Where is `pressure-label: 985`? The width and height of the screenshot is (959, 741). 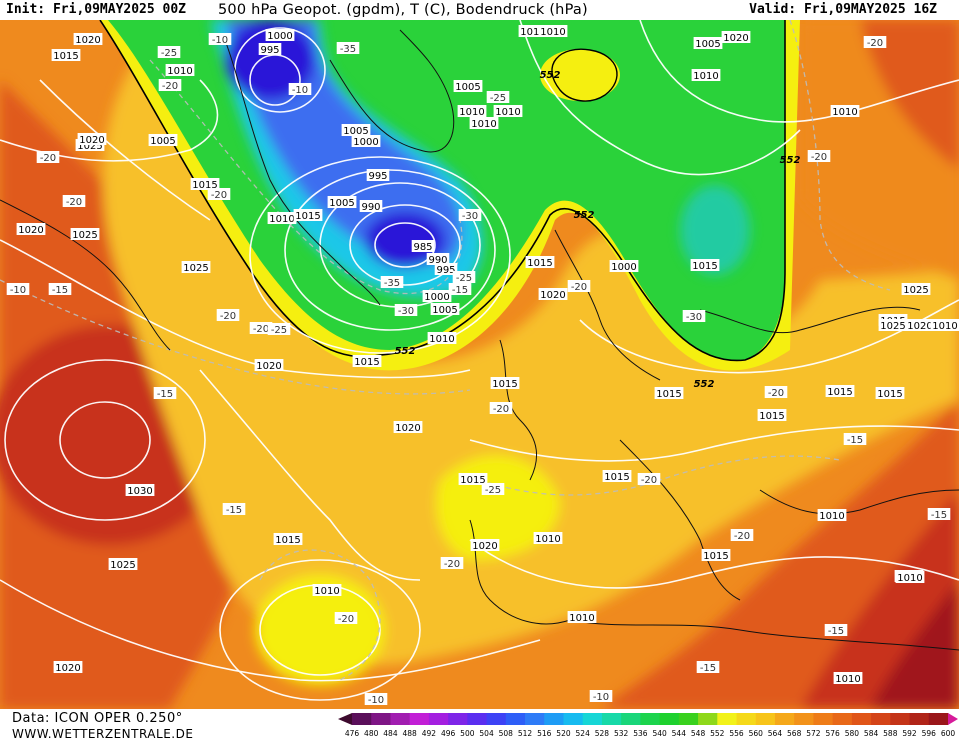
pressure-label: 985 is located at coordinates (422, 247).